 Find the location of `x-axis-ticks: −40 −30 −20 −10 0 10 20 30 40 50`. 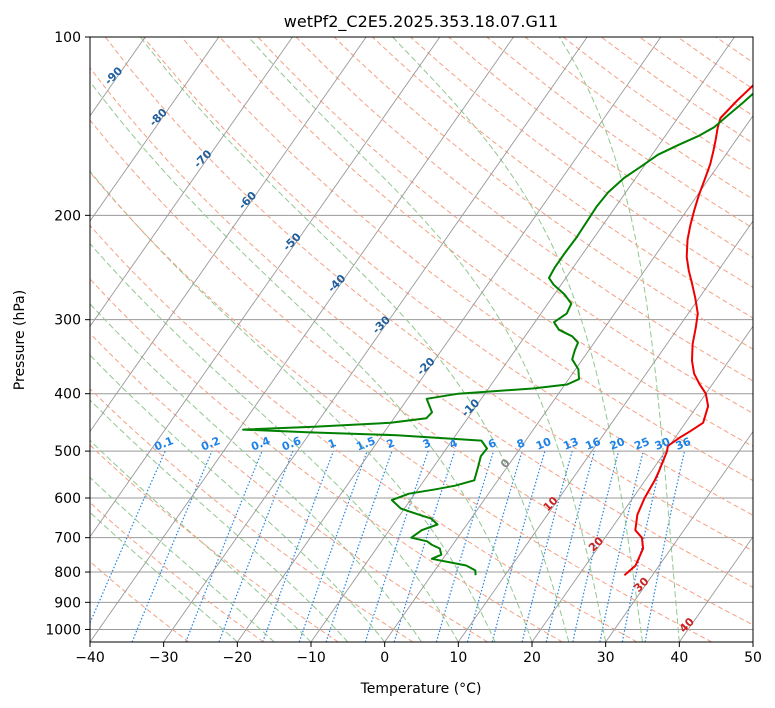

x-axis-ticks: −40 −30 −20 −10 0 10 20 30 40 50 is located at coordinates (418, 654).